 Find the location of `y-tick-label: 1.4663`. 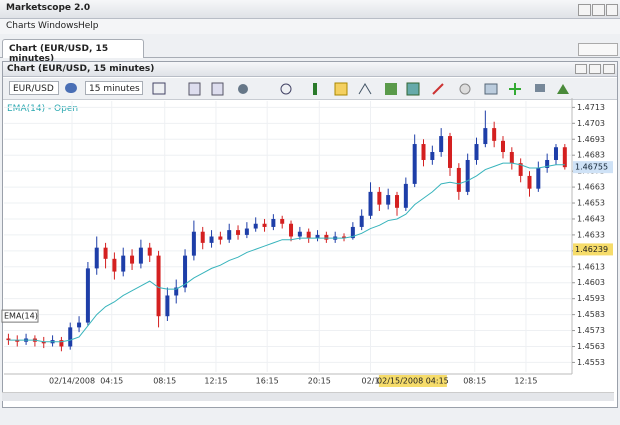

y-tick-label: 1.4663 is located at coordinates (591, 187).